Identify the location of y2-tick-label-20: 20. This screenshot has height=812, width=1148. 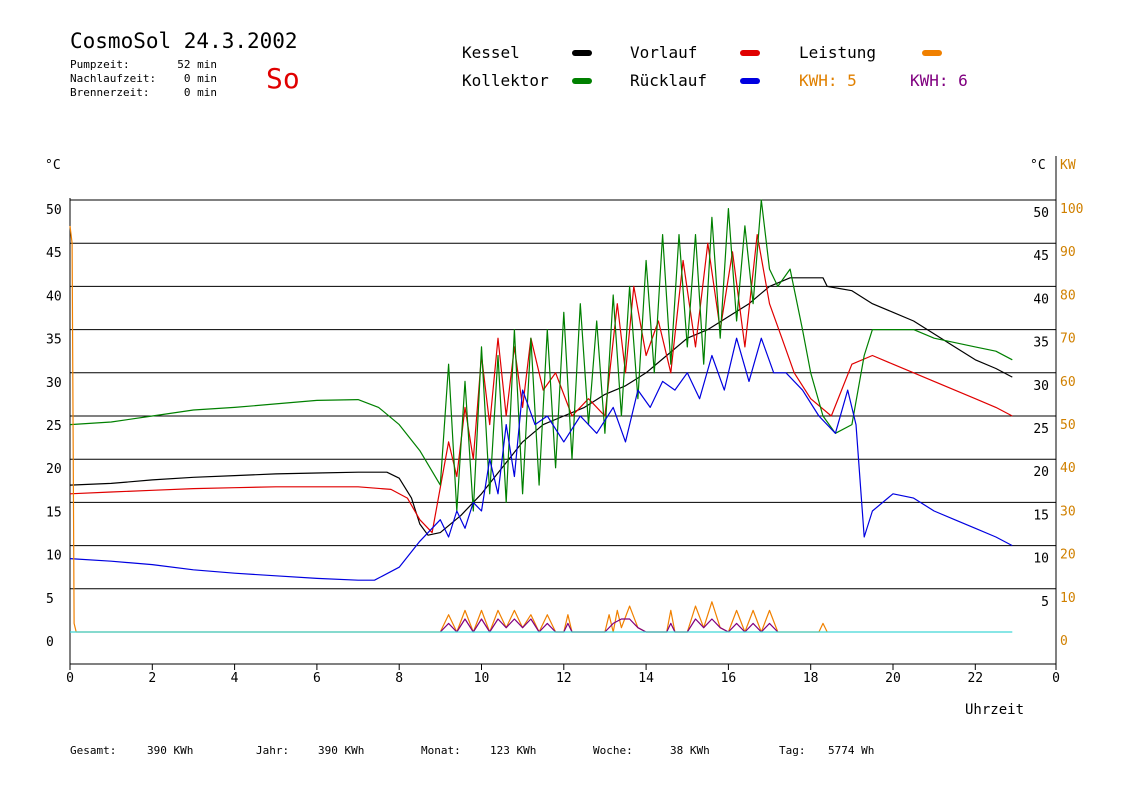
(1068, 555).